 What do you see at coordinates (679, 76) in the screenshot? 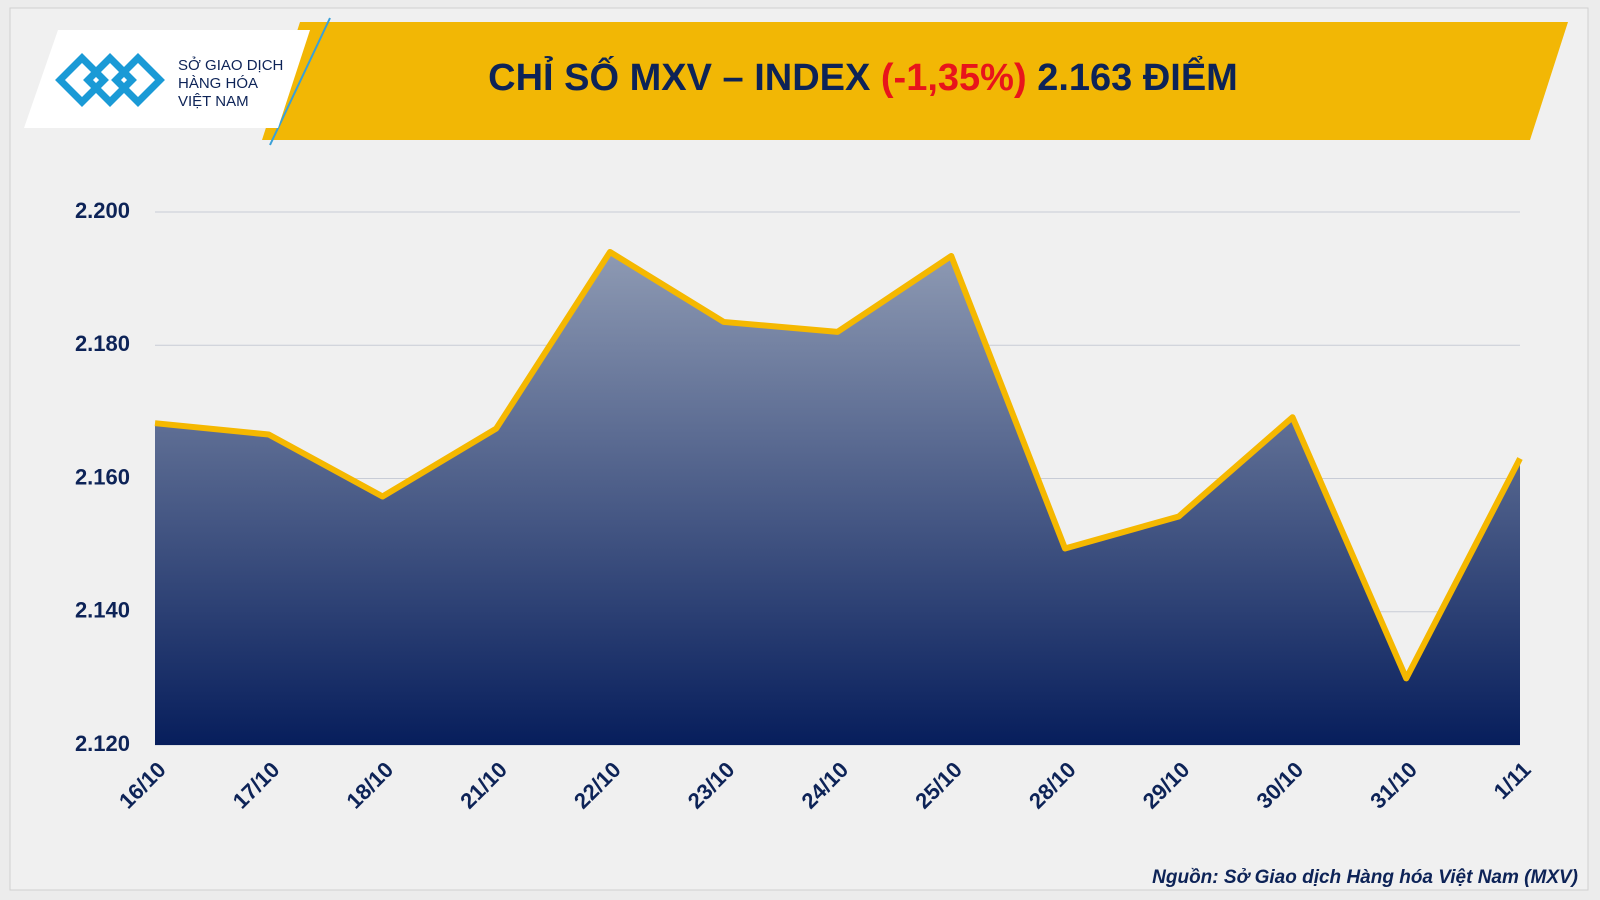
I see `title-main: CHỈ SỐ MXV – INDEX` at bounding box center [679, 76].